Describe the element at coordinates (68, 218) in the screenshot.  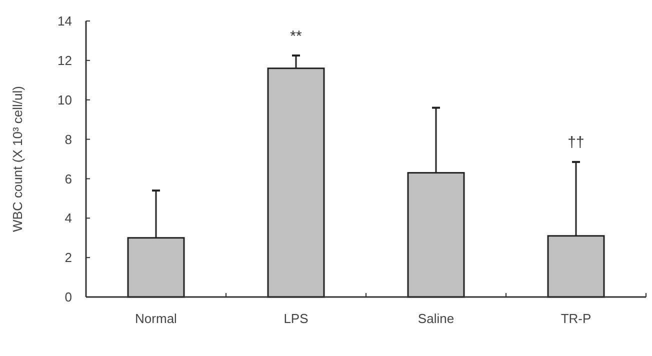
I see `y-tick-label: 4` at that location.